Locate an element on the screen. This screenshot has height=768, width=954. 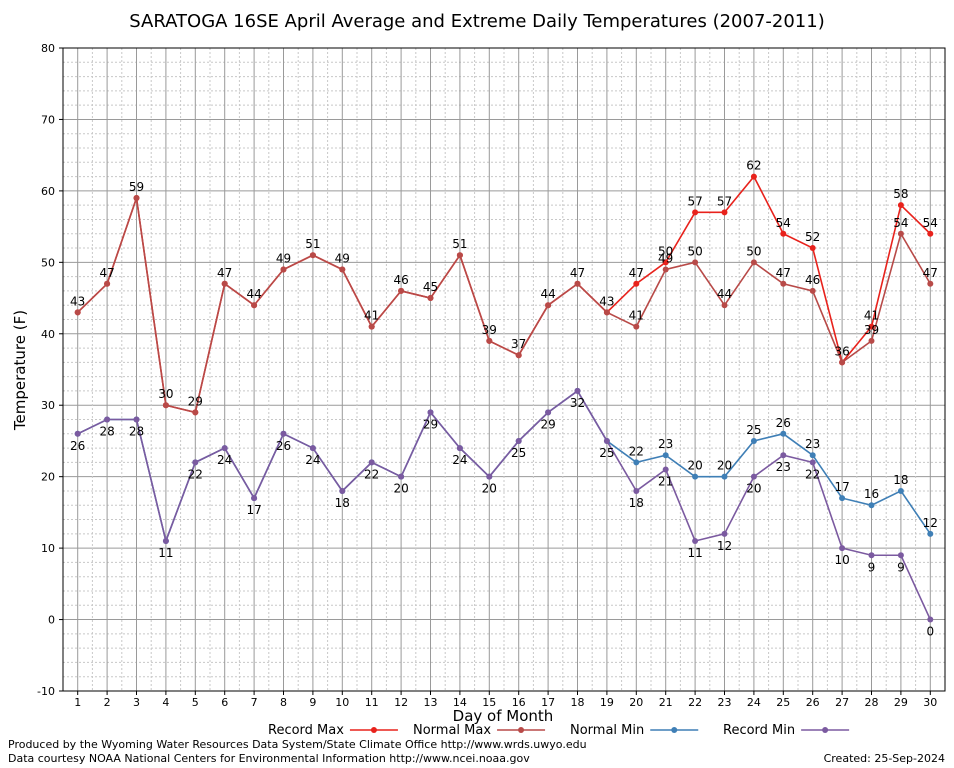
record-min-label: 23 is located at coordinates (783, 467).